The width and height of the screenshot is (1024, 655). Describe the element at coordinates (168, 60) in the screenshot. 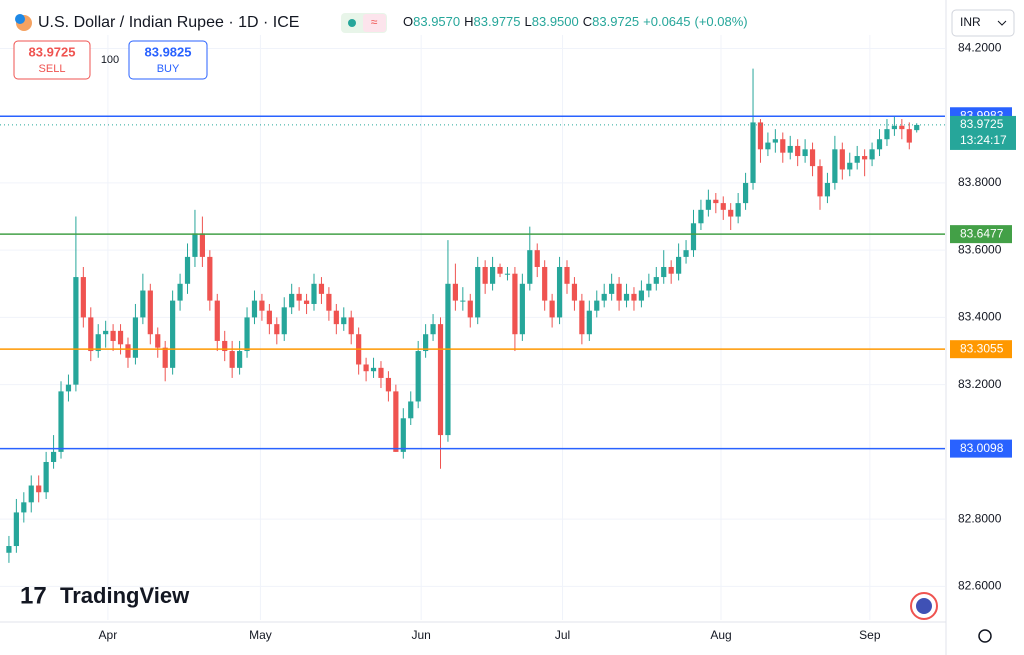

I see `buy-button` at that location.